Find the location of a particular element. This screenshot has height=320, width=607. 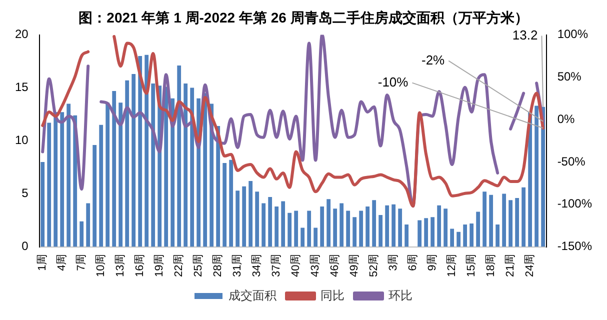

x-tick-label: 4周 is located at coordinates (62, 262).